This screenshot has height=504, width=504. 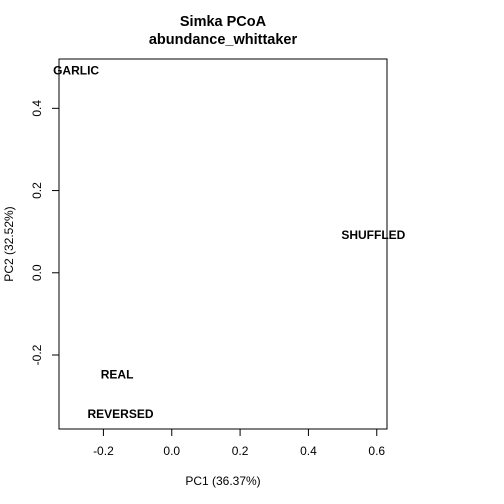 What do you see at coordinates (223, 40) in the screenshot?
I see `chart-subtitle: abundance_whittaker` at bounding box center [223, 40].